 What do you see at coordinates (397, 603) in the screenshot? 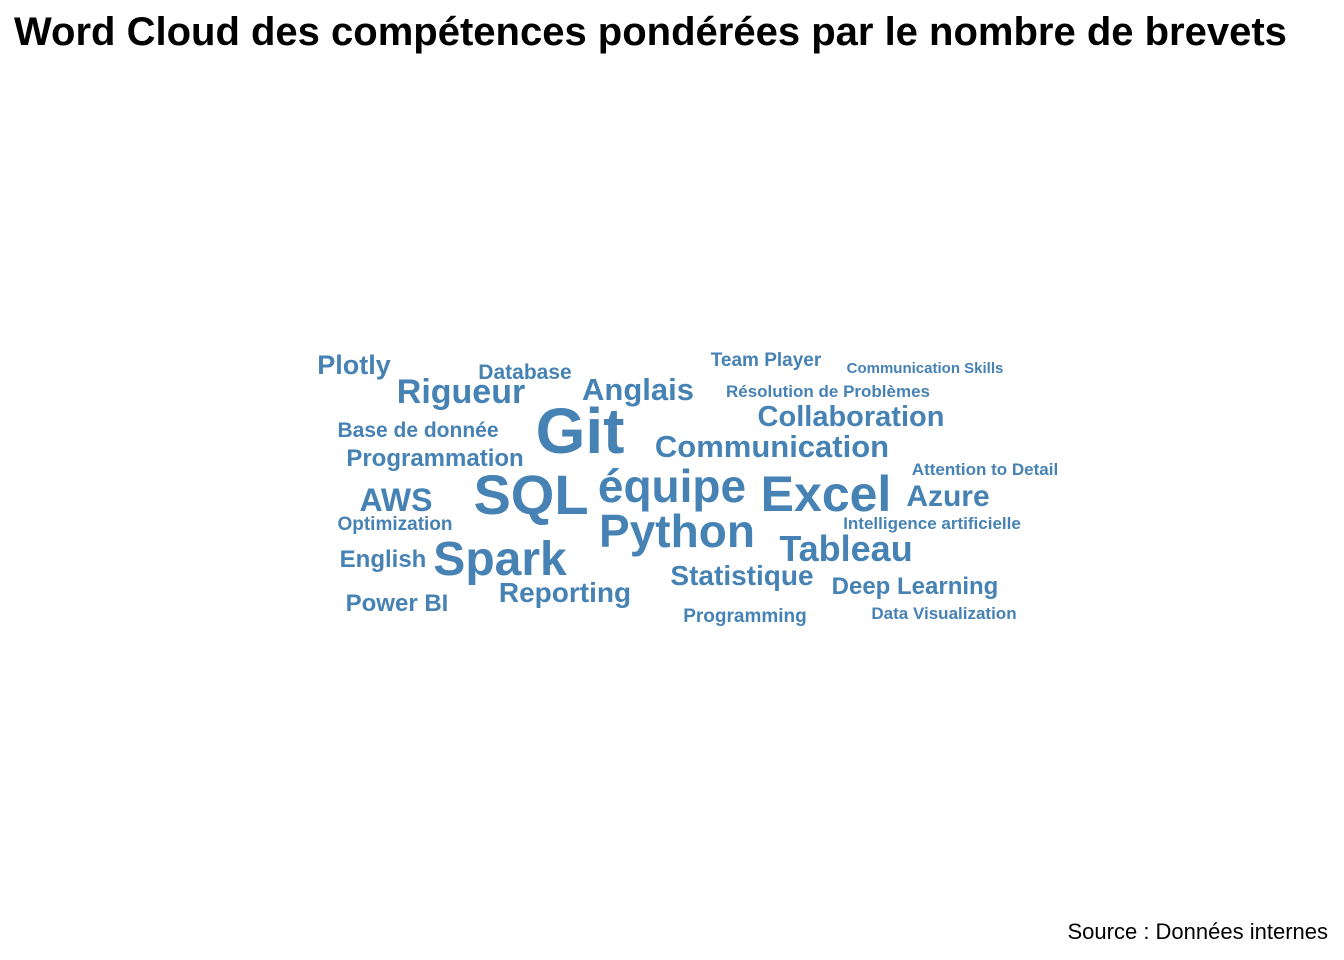
I see `word-power-bi: Power BI` at bounding box center [397, 603].